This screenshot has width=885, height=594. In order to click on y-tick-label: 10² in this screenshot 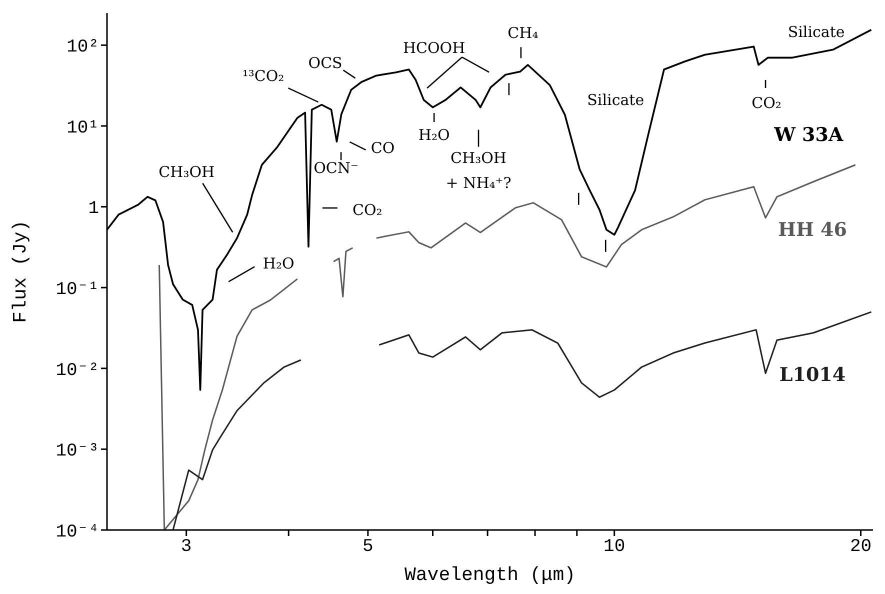, I will do `click(82, 48)`.